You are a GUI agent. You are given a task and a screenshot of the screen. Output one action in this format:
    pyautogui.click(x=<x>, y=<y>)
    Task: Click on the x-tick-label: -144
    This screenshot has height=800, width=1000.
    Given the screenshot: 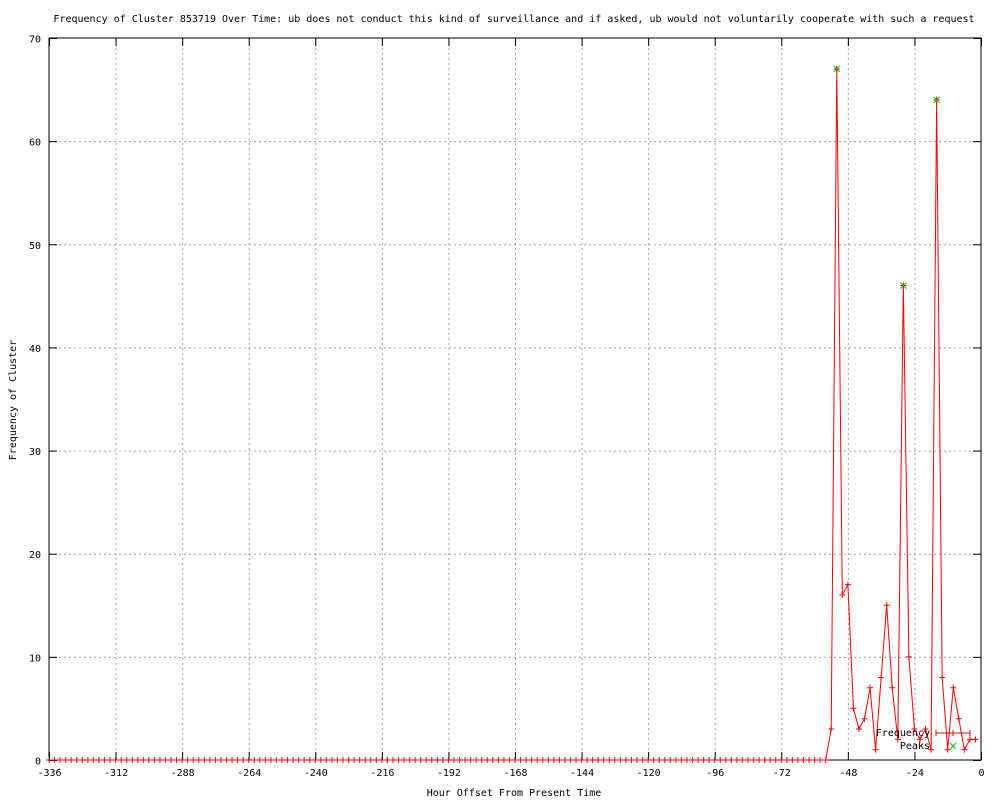 What is the action you would take?
    pyautogui.click(x=582, y=773)
    